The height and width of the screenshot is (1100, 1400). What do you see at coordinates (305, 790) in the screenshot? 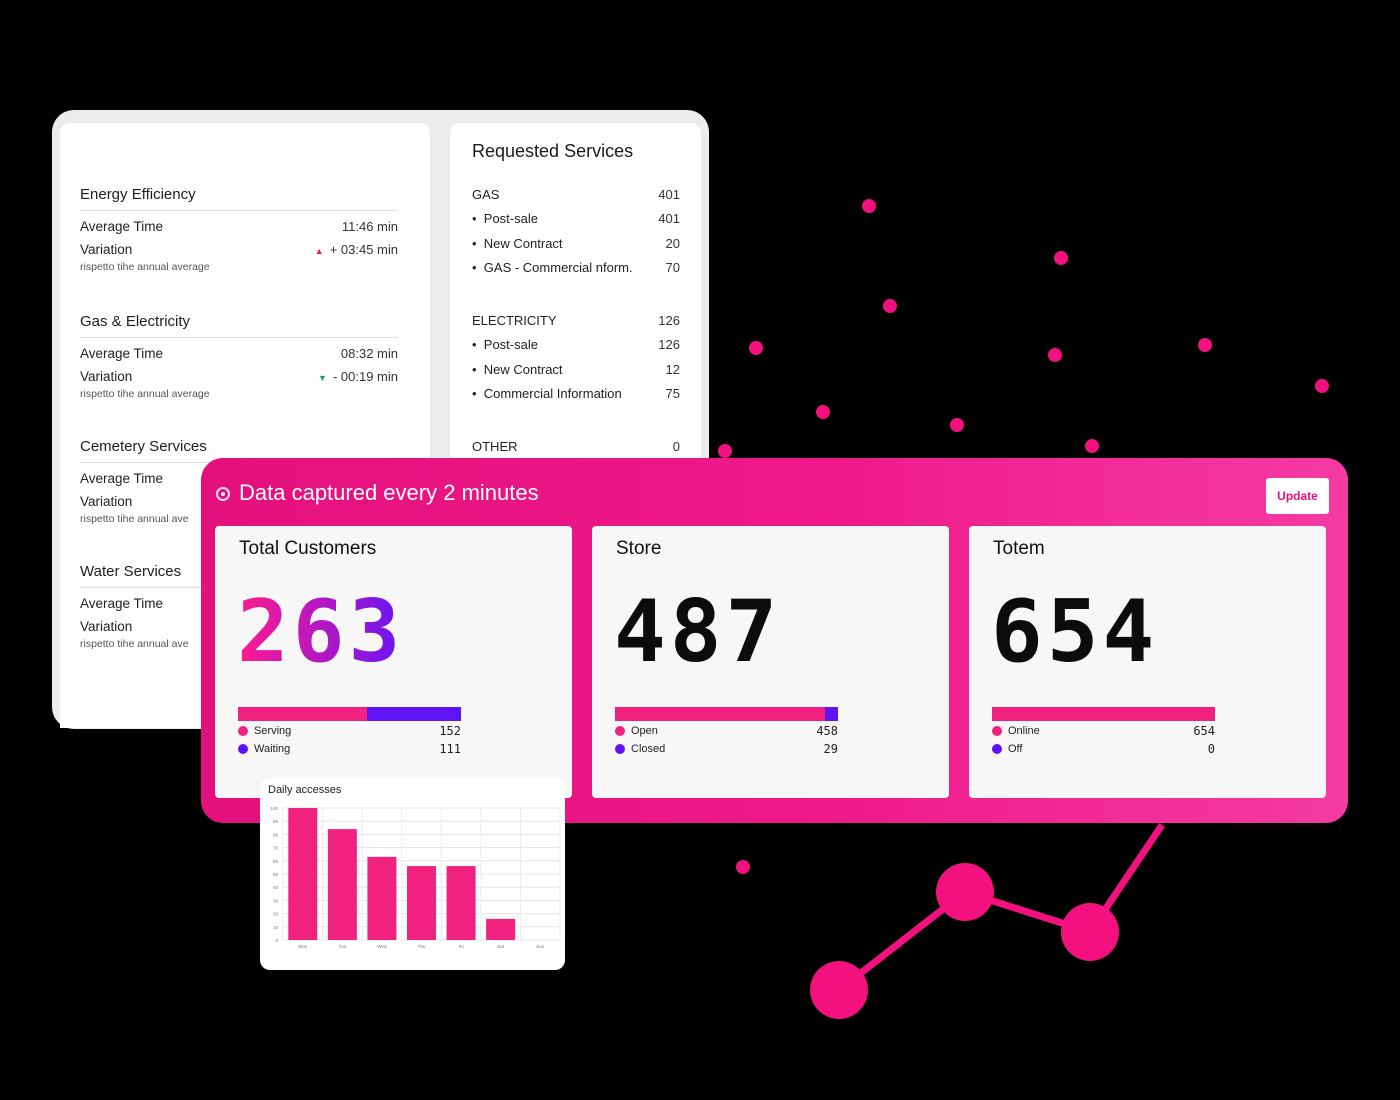
I see `chart-title: Daily accesses` at bounding box center [305, 790].